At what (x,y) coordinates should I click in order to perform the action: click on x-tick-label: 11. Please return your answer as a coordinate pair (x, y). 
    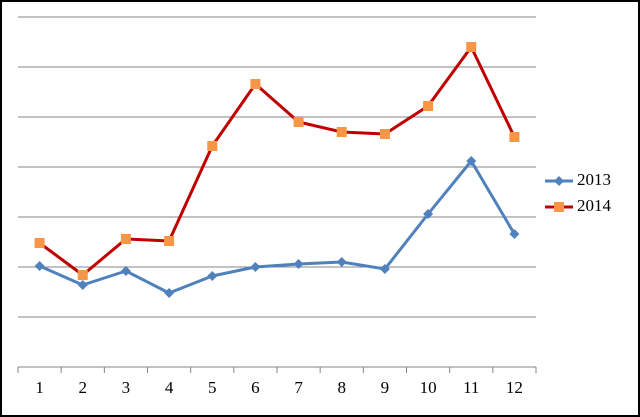
    Looking at the image, I should click on (471, 387).